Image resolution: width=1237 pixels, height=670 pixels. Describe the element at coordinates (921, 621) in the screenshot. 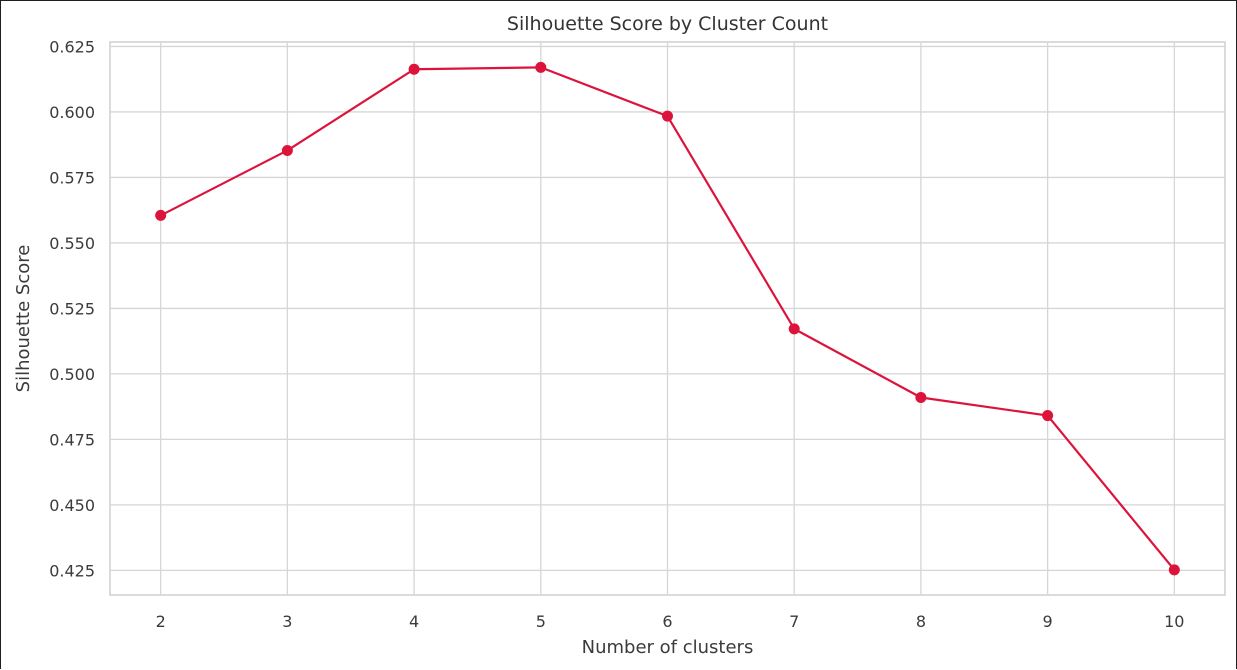

I see `x-tick-label: 8` at that location.